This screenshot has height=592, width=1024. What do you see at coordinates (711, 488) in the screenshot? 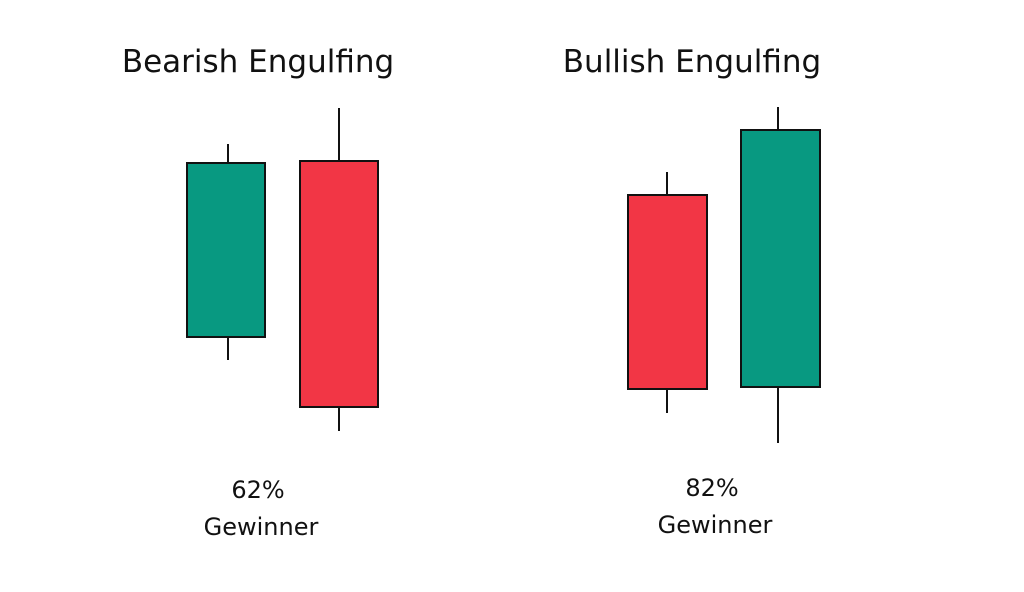
I see `win-rate: 82%` at bounding box center [711, 488].